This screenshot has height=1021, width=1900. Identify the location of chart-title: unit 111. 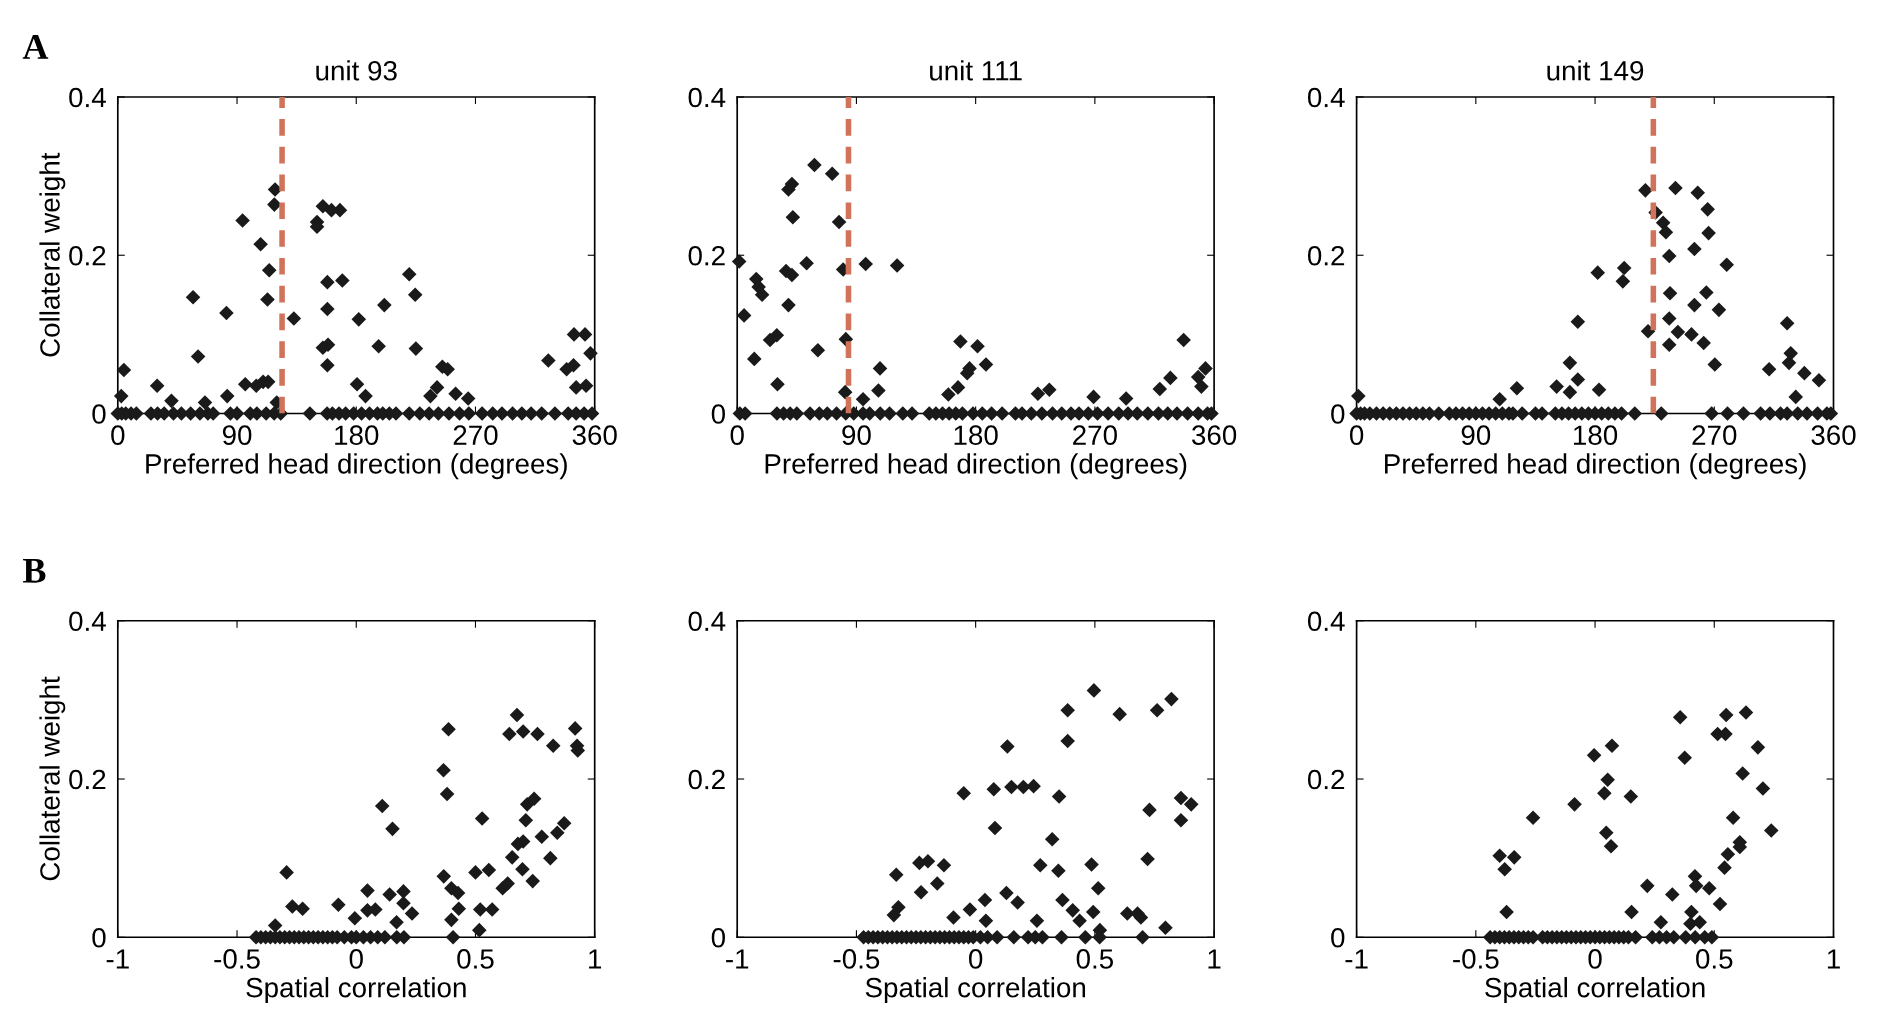
(976, 70).